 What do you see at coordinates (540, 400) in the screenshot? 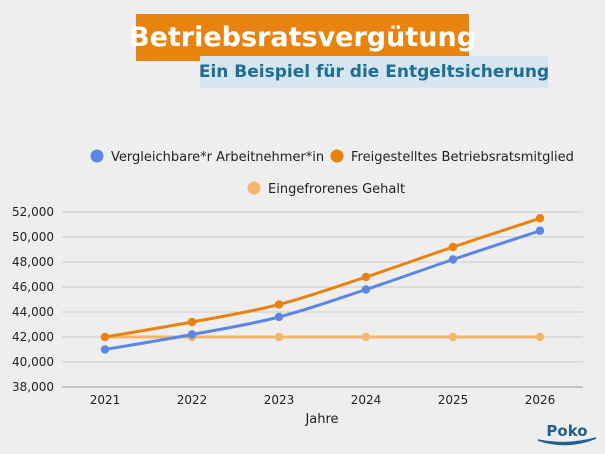
I see `x-tick-label: 2026` at bounding box center [540, 400].